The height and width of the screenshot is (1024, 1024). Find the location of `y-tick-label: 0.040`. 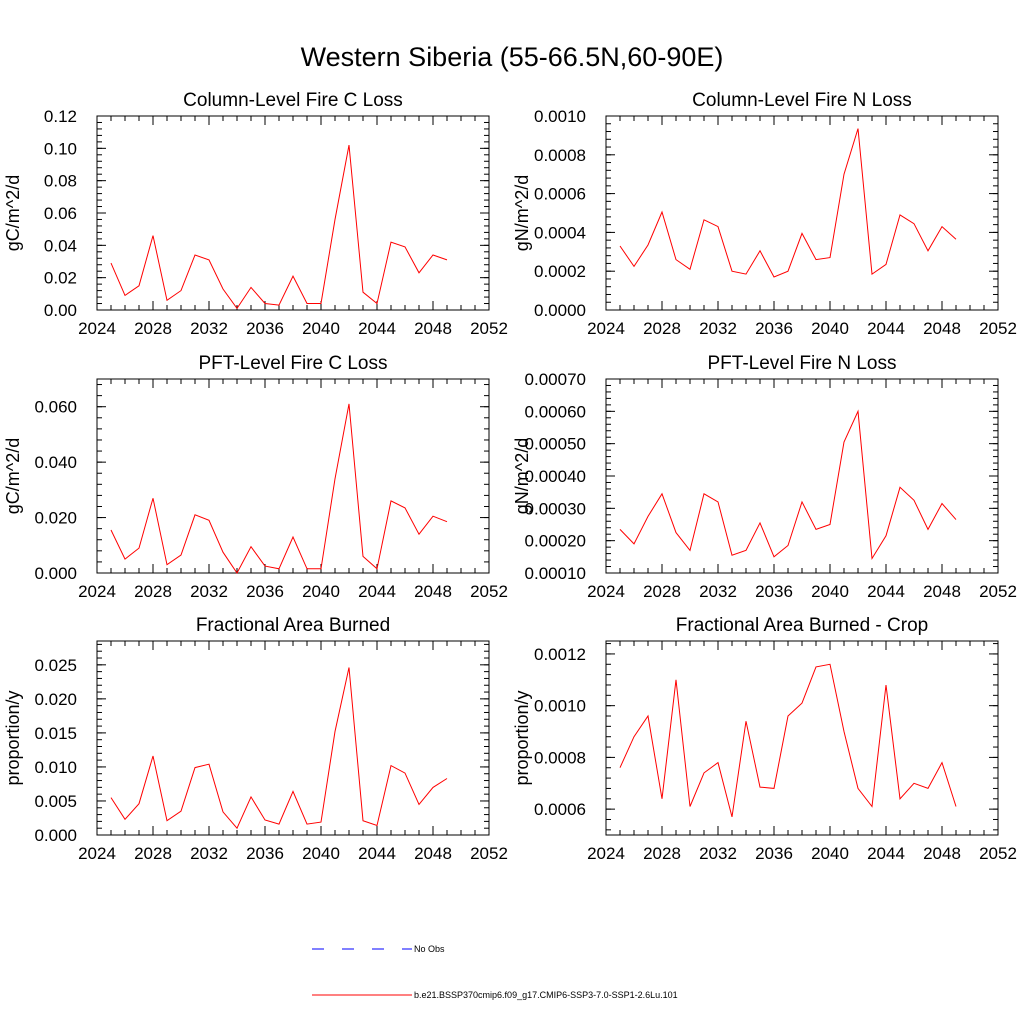

y-tick-label: 0.040 is located at coordinates (55, 462).